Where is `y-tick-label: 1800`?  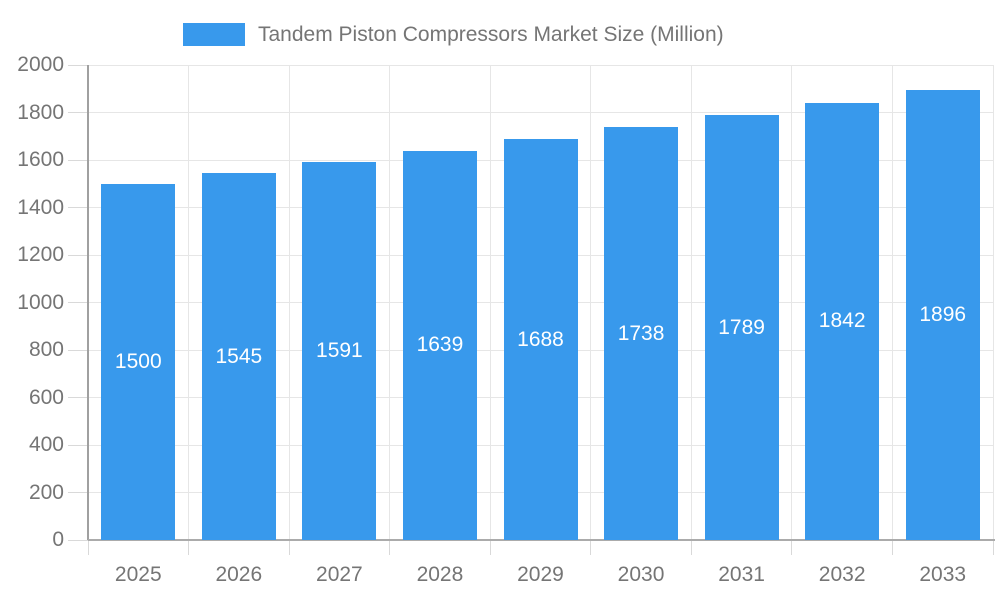 y-tick-label: 1800 is located at coordinates (40, 112).